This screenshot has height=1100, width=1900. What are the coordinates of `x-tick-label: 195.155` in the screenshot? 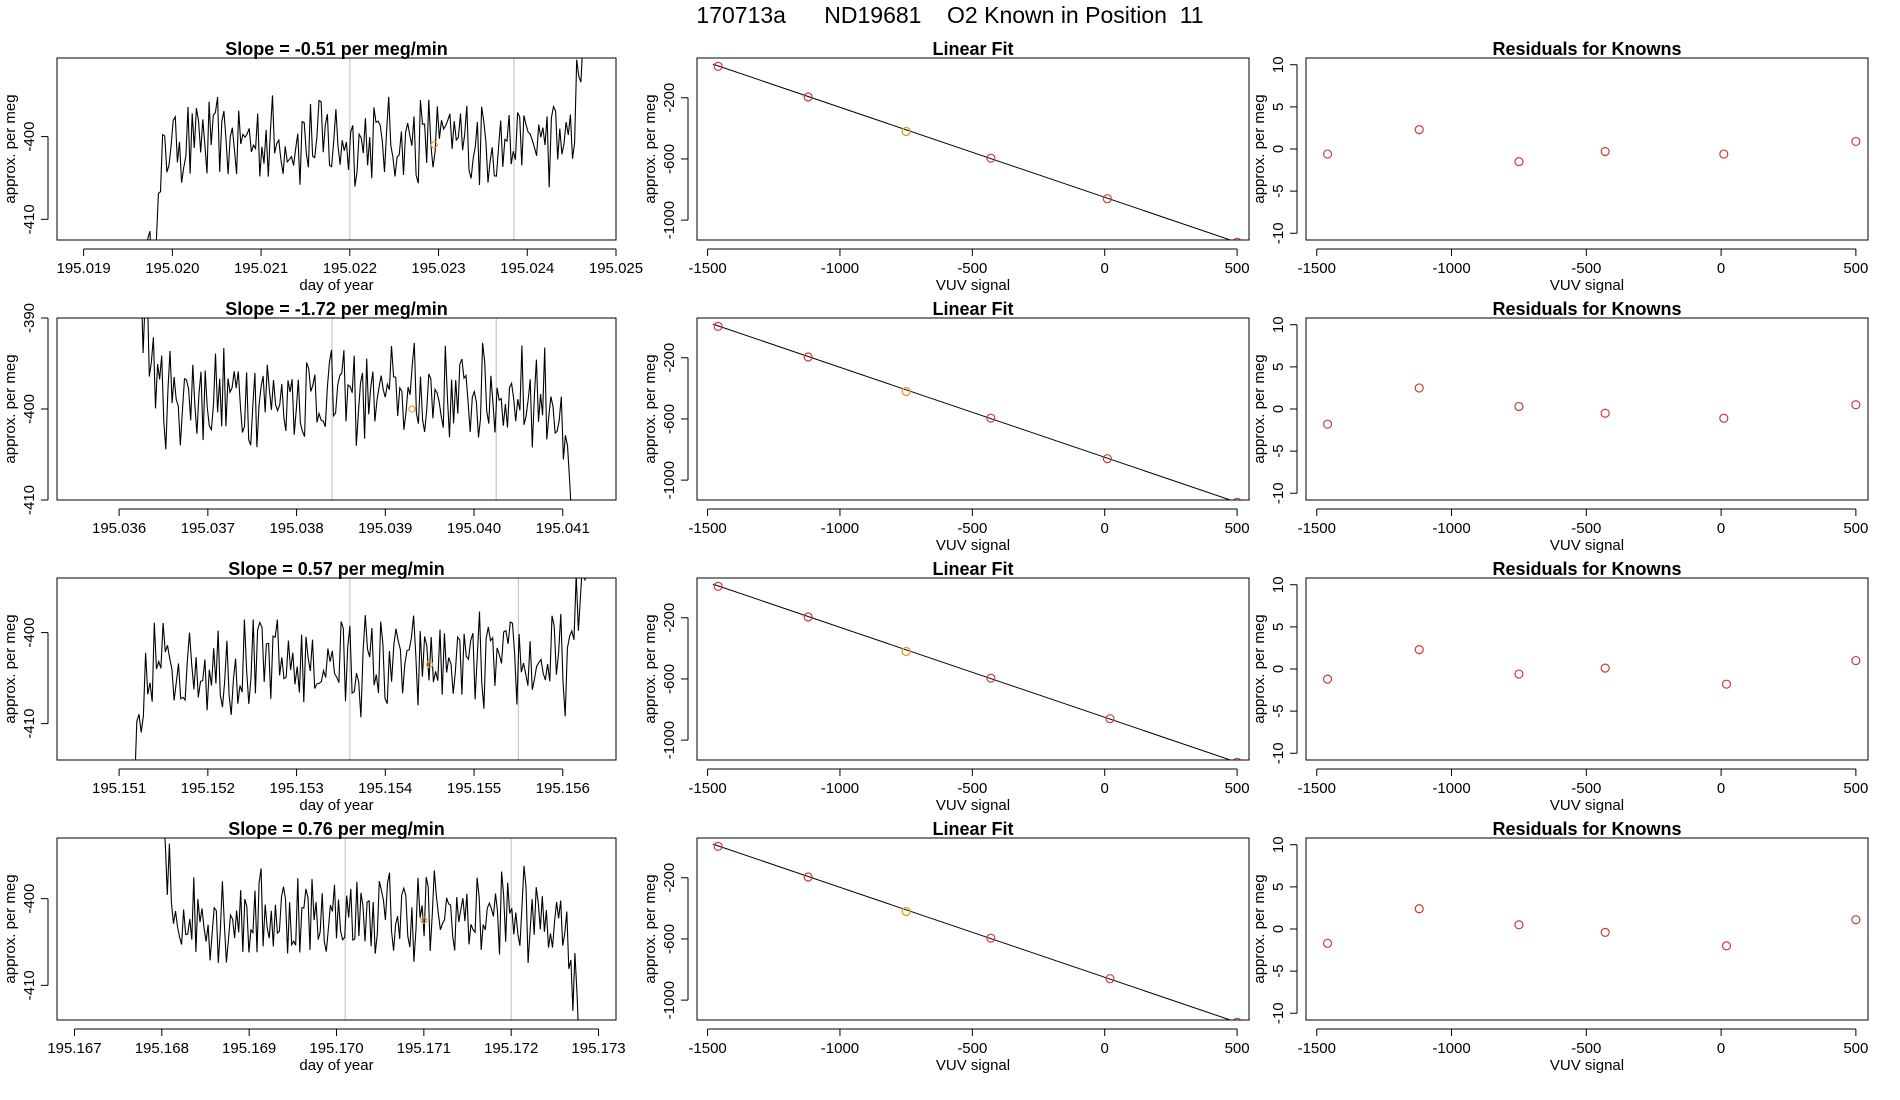 It's located at (474, 788).